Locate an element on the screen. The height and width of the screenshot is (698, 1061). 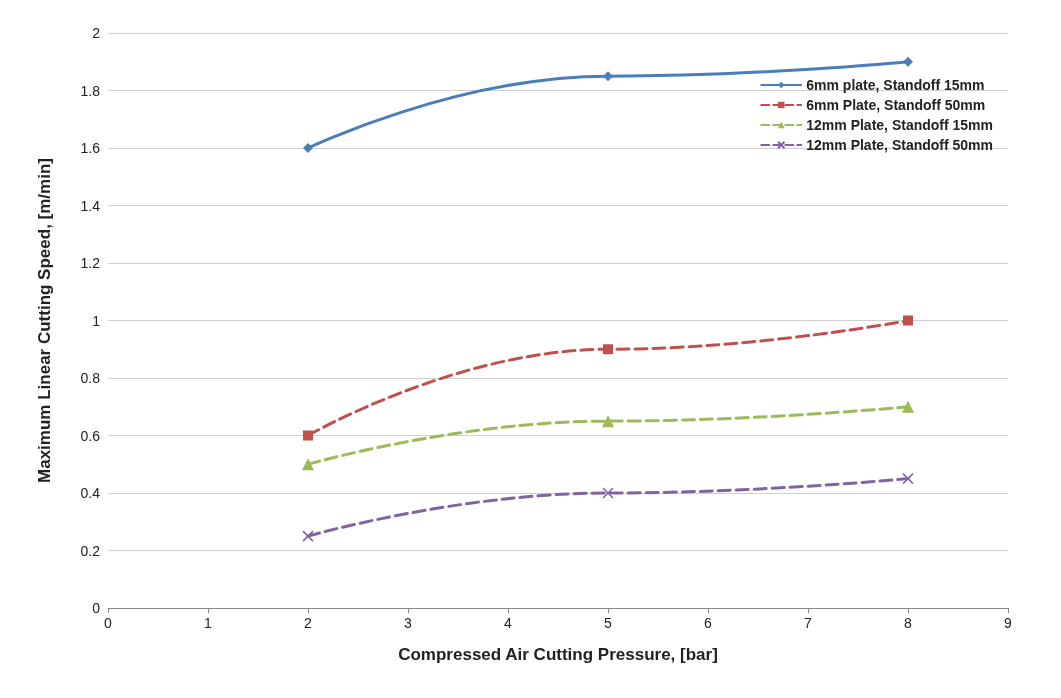
x-tick-label: 8 is located at coordinates (908, 623).